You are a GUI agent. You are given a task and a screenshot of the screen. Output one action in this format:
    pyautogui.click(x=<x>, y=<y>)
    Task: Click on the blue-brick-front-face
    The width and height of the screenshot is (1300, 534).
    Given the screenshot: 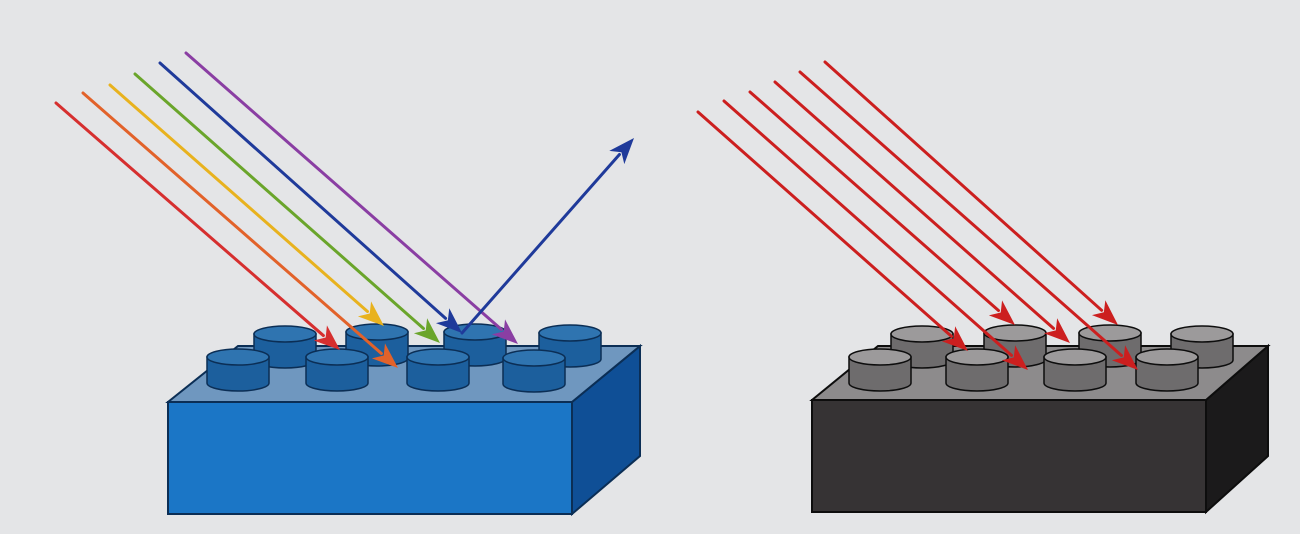 What is the action you would take?
    pyautogui.click(x=370, y=458)
    